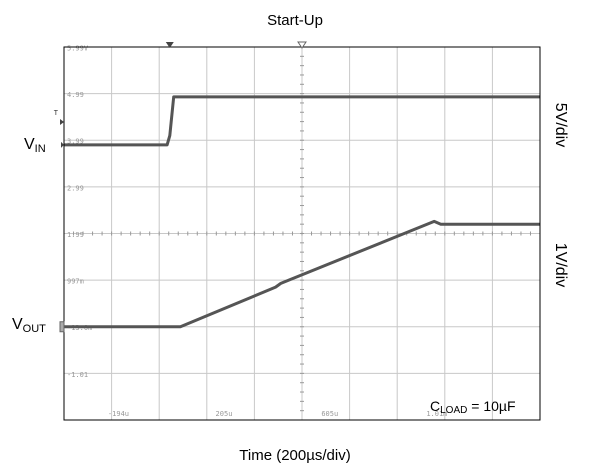 This screenshot has width=590, height=473. I want to click on series-line-vin, so click(302, 121).